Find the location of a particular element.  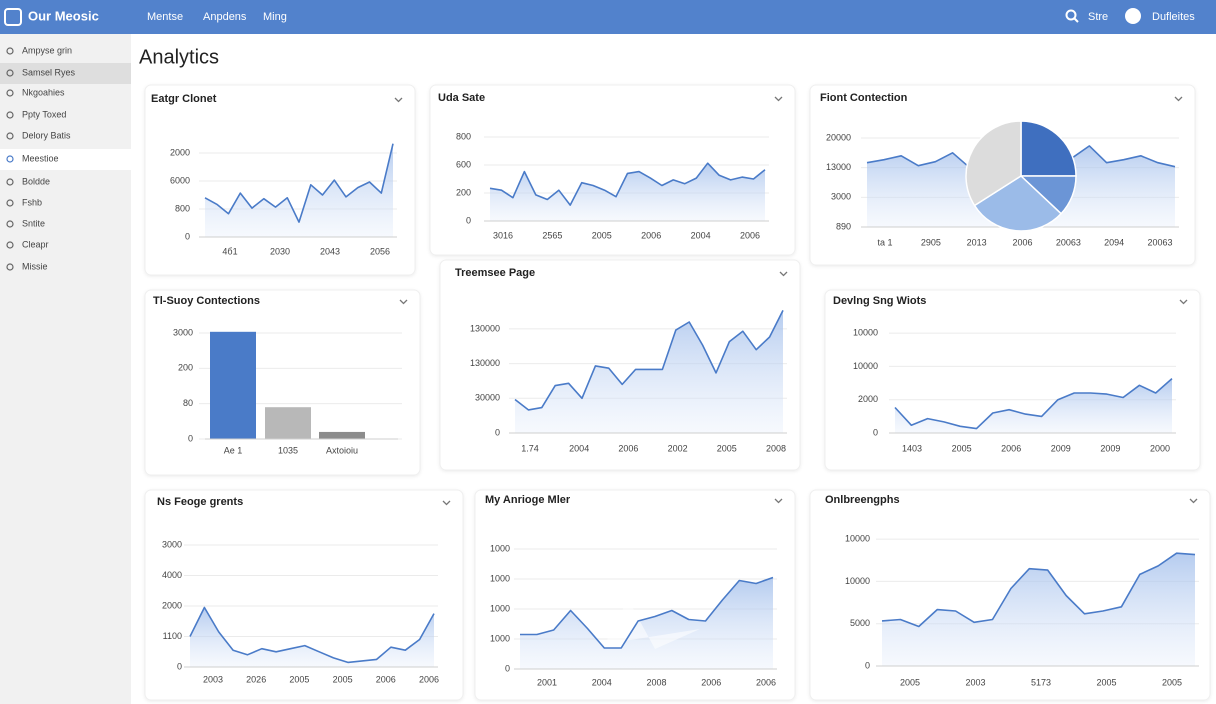

y-tick-label: 5000 is located at coordinates (860, 623).